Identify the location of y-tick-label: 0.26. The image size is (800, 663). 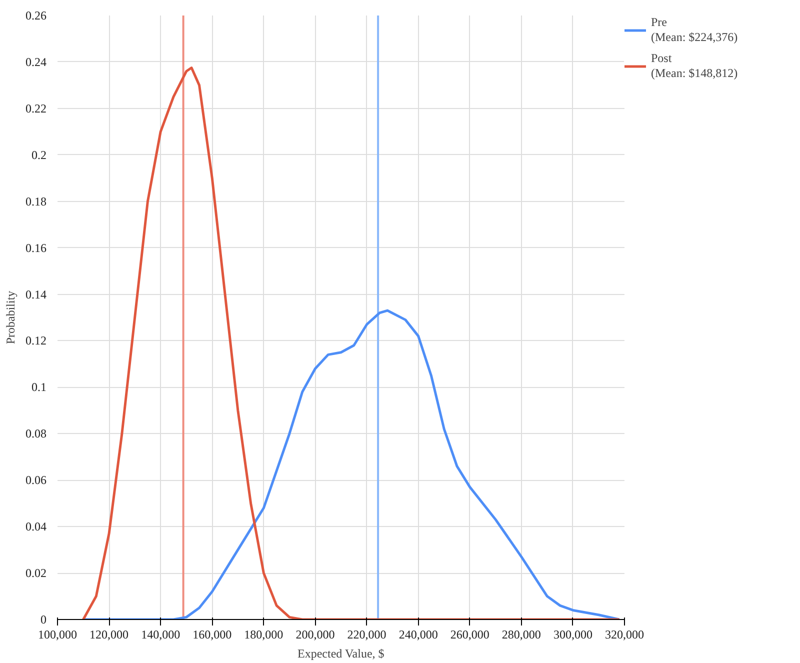
(36, 15).